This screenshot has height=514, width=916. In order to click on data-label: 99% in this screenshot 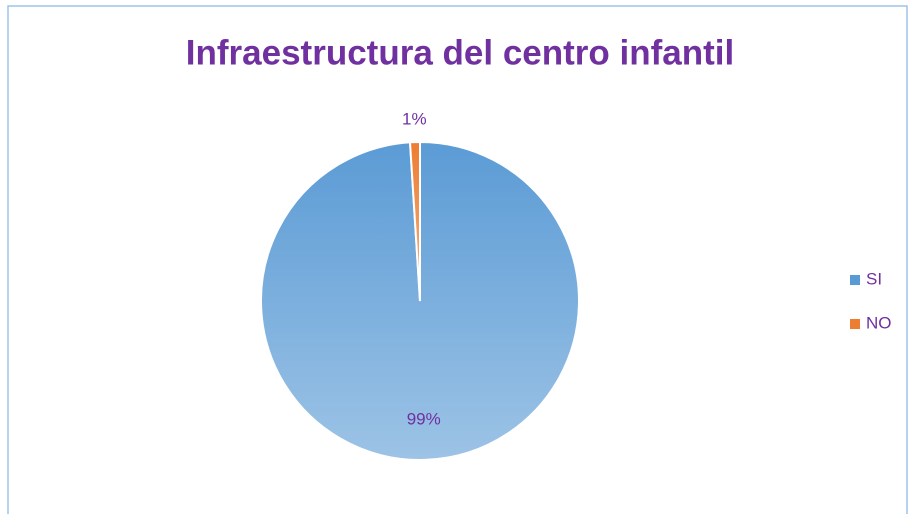, I will do `click(424, 419)`.